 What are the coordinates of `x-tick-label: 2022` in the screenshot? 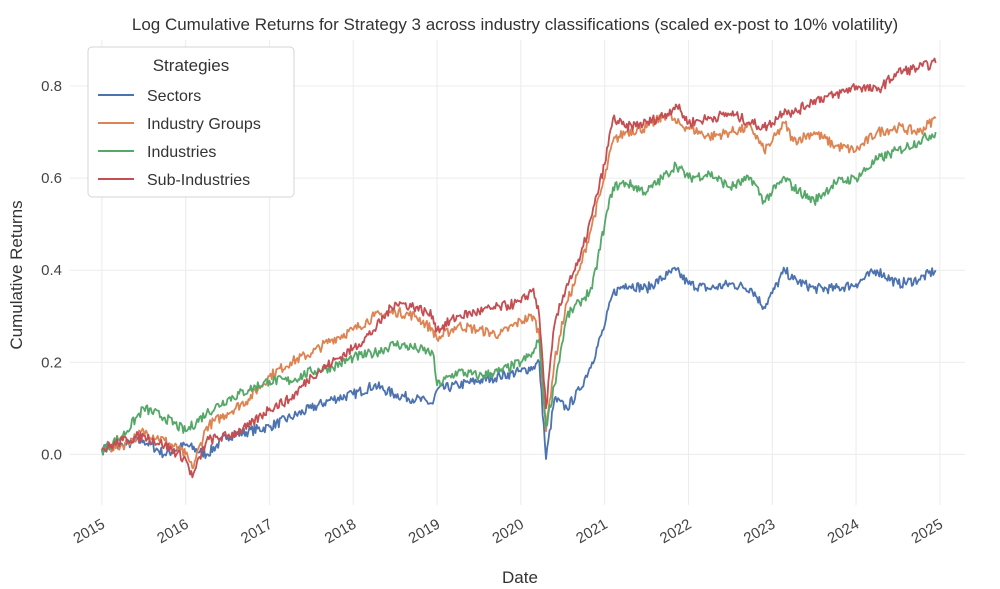 It's located at (675, 531).